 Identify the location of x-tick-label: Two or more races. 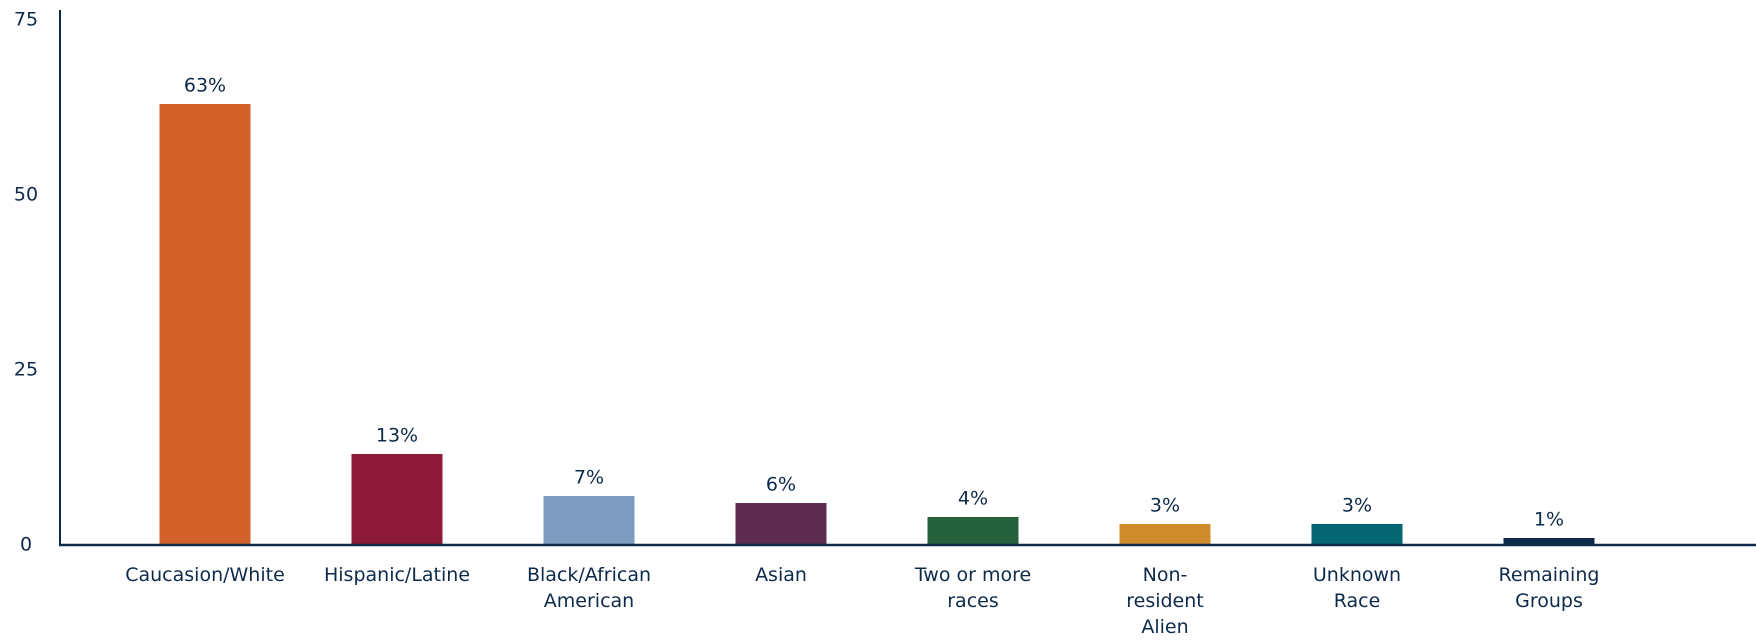
(973, 588).